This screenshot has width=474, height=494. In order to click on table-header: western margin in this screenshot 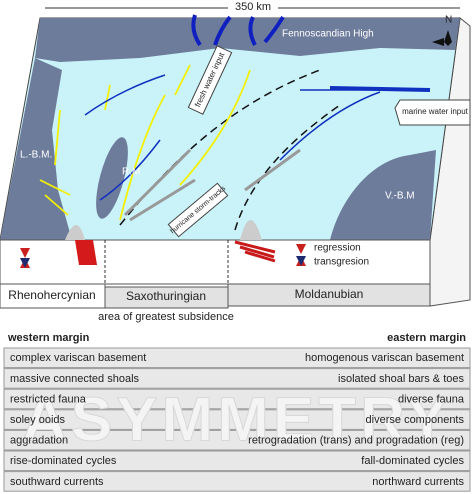, I will do `click(48, 338)`.